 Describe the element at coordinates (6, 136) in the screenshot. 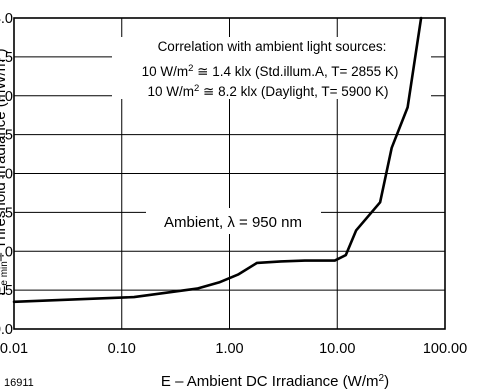

I see `y-tick-label-5: 2.5` at that location.